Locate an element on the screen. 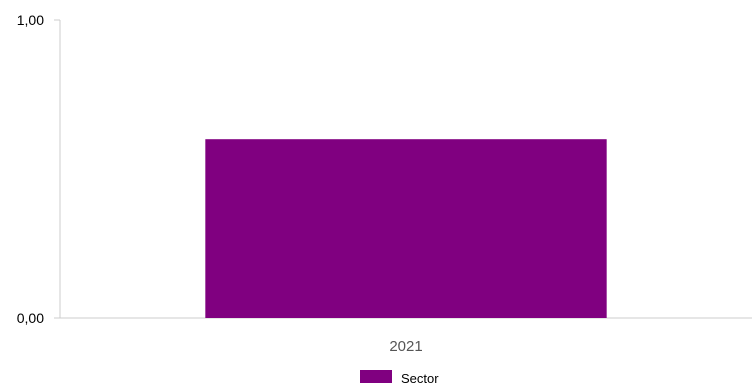 The height and width of the screenshot is (392, 755). y-tick-label: 0,00 is located at coordinates (30, 318).